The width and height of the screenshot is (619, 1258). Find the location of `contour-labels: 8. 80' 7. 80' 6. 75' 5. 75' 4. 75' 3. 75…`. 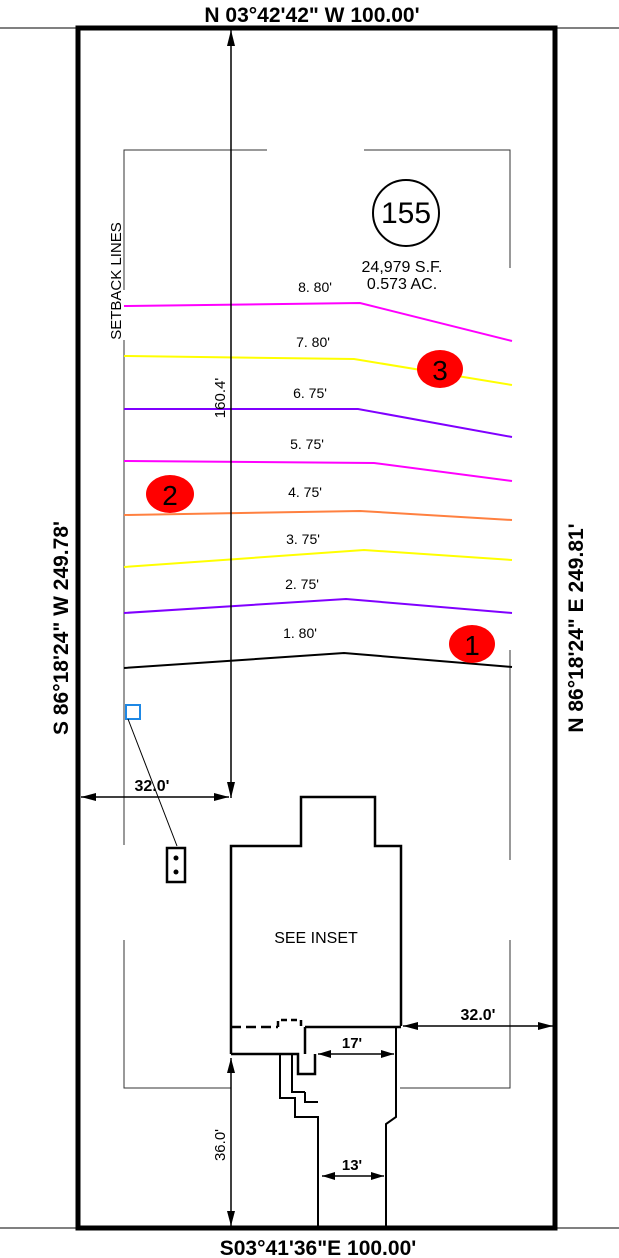

contour-labels: 8. 80' 7. 80' 6. 75' 5. 75' 4. 75' 3. 75… is located at coordinates (307, 460).